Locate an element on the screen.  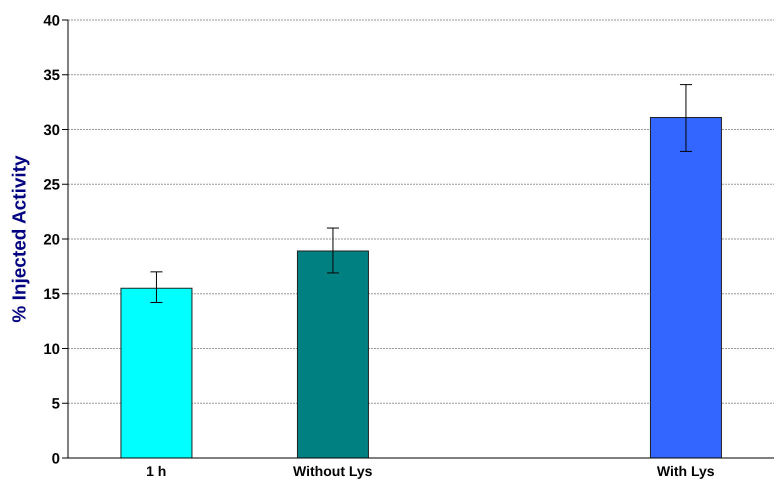
y-tick-label: 10 is located at coordinates (51, 349).